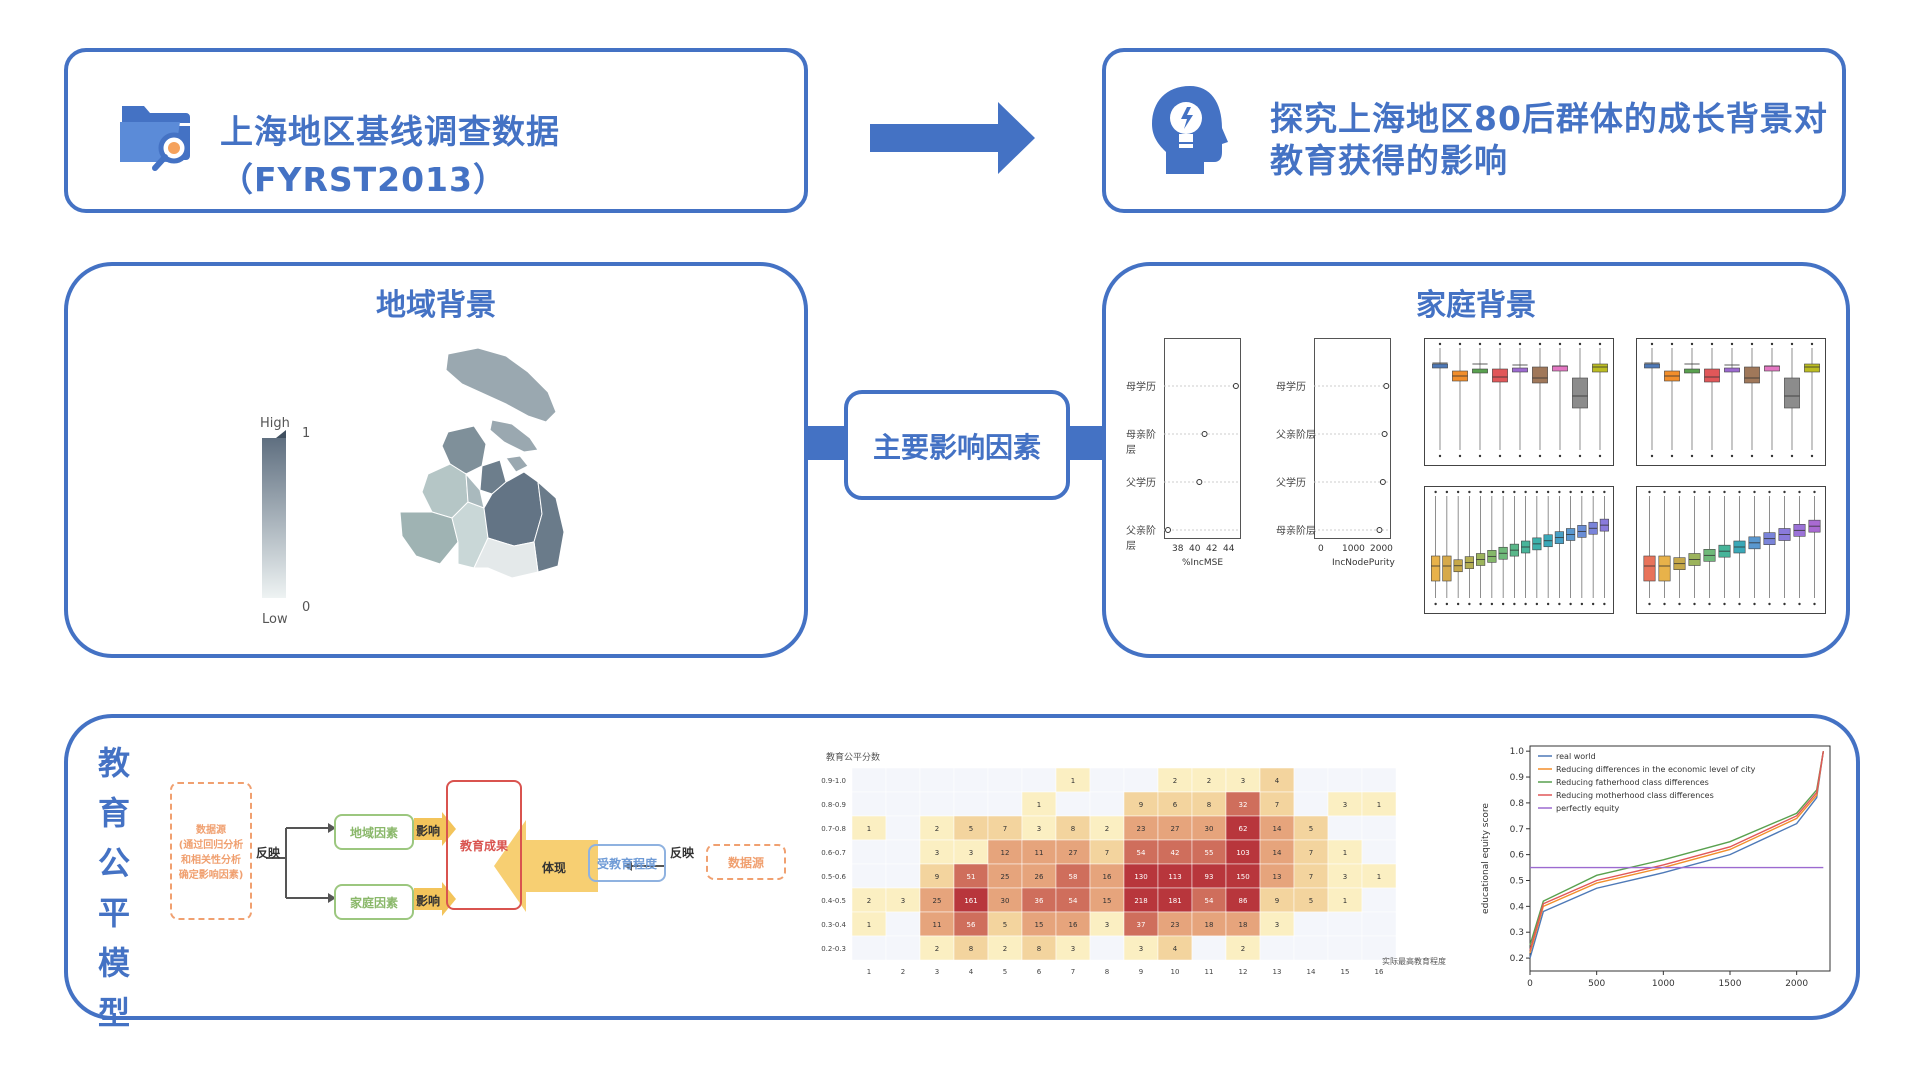 Image resolution: width=1920 pixels, height=1080 pixels. What do you see at coordinates (1175, 972) in the screenshot?
I see `heatmap-col-label: 10` at bounding box center [1175, 972].